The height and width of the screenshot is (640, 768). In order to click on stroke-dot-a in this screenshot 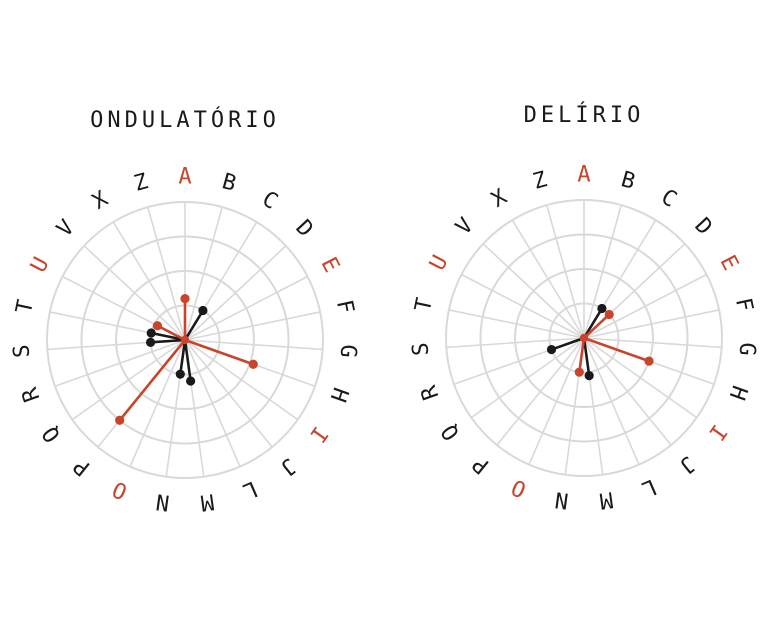, I will do `click(185, 299)`.